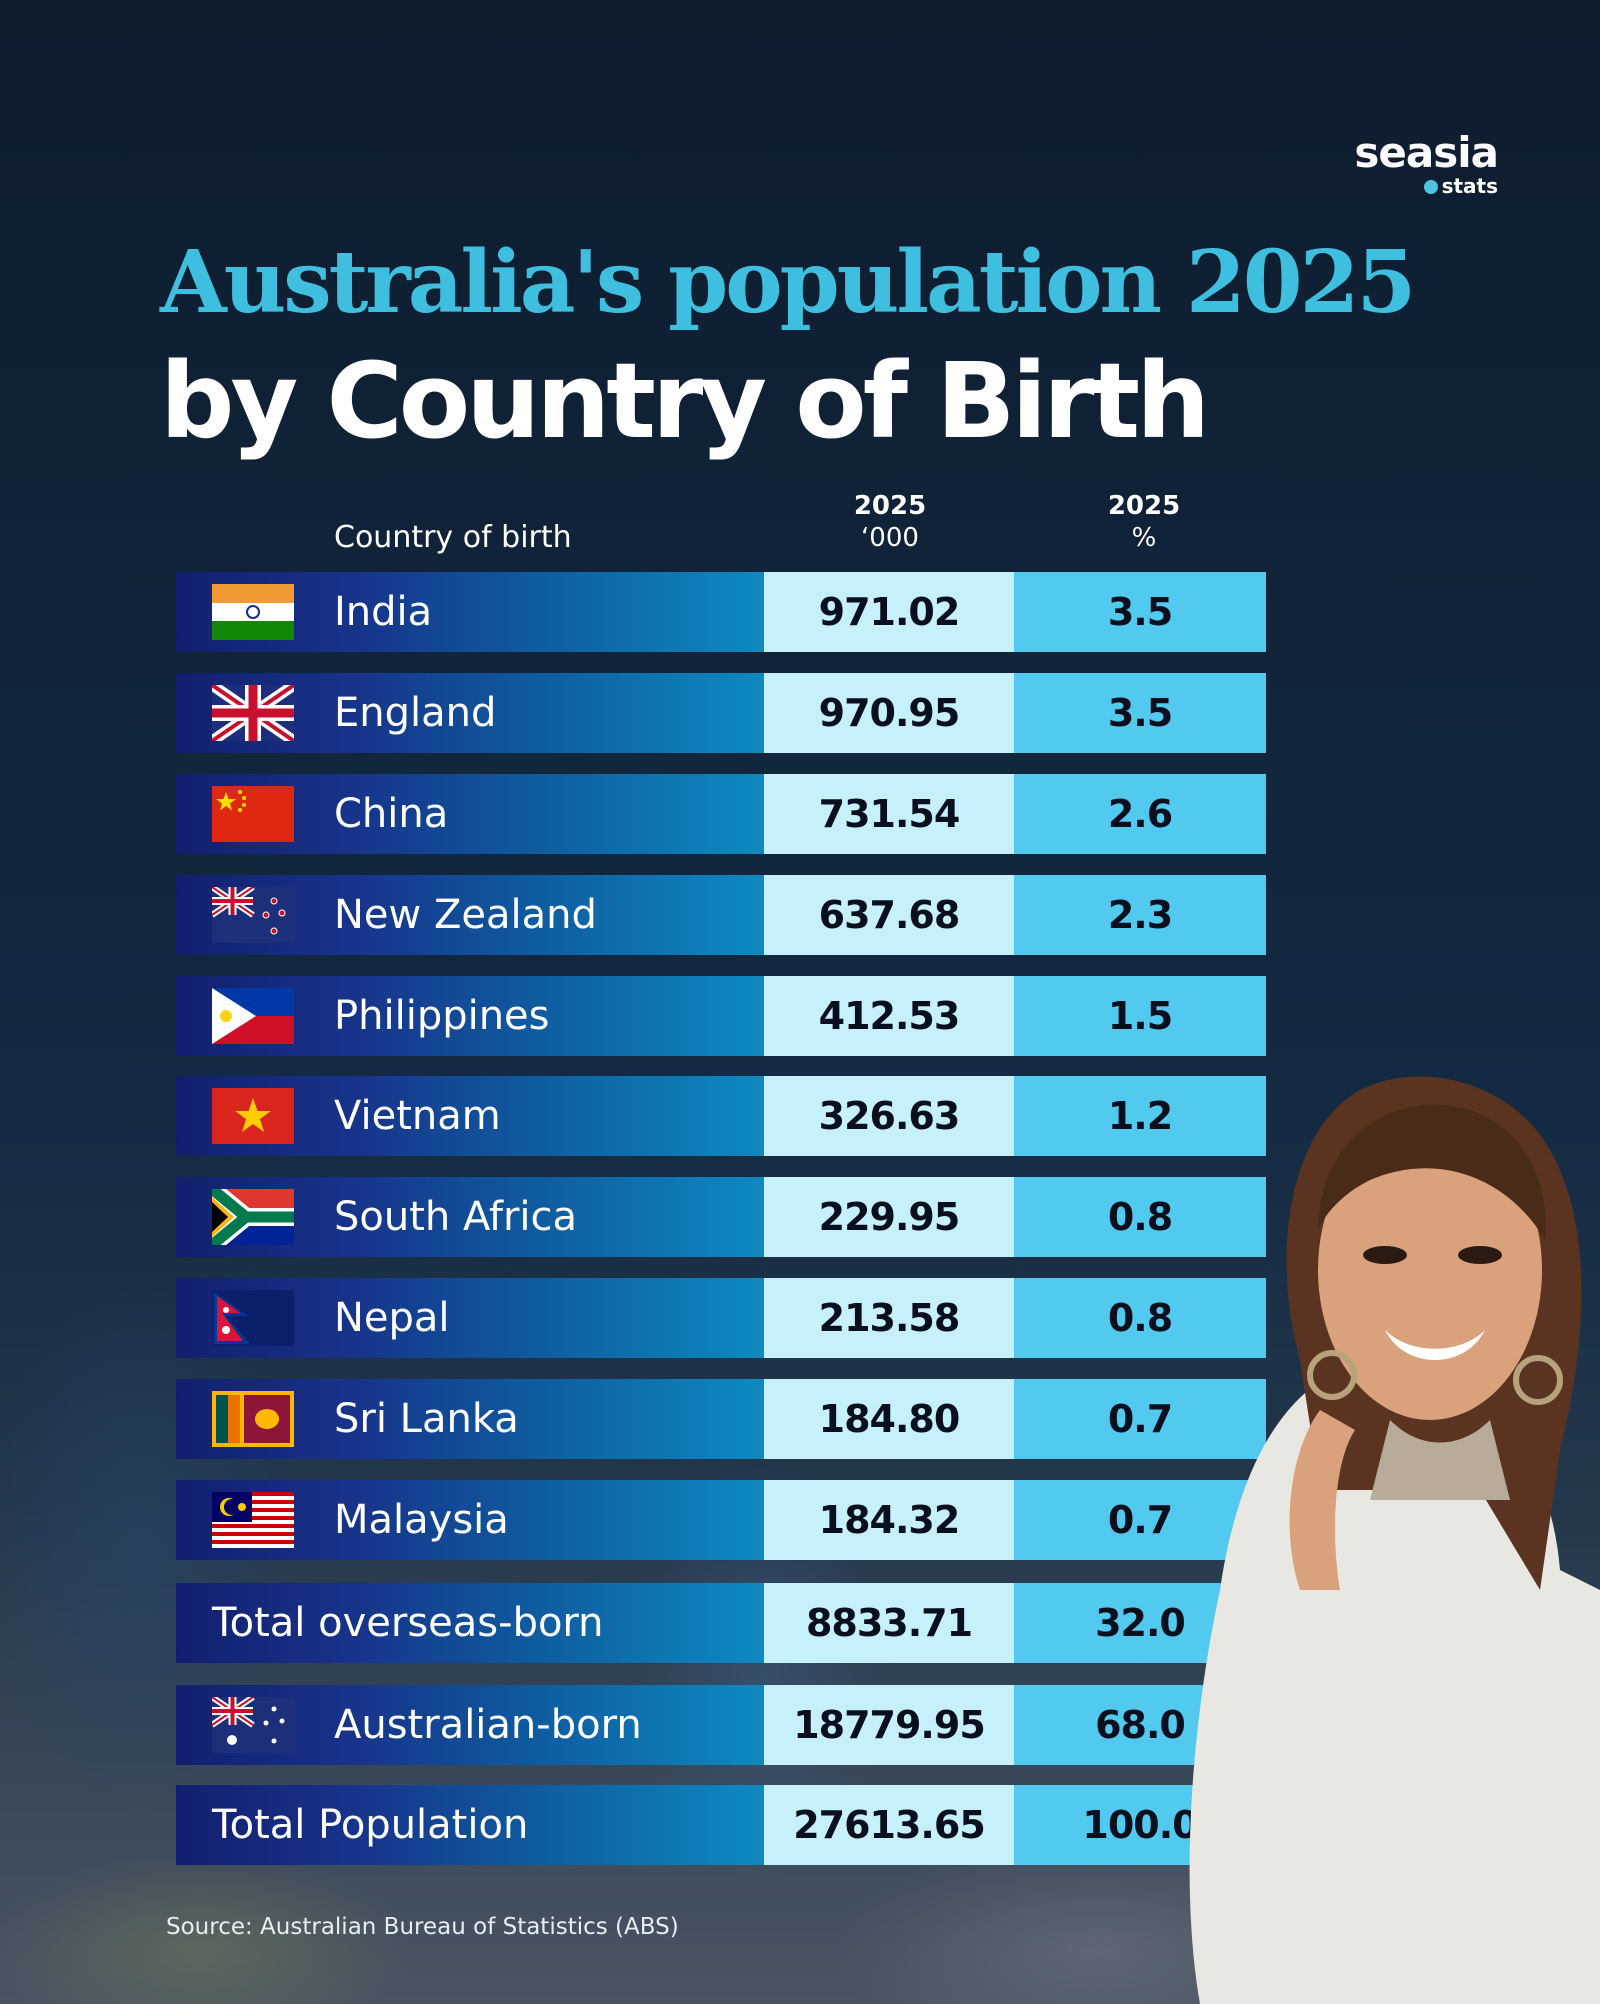 This screenshot has height=2004, width=1600. What do you see at coordinates (253, 1725) in the screenshot?
I see `australia-flag-icon` at bounding box center [253, 1725].